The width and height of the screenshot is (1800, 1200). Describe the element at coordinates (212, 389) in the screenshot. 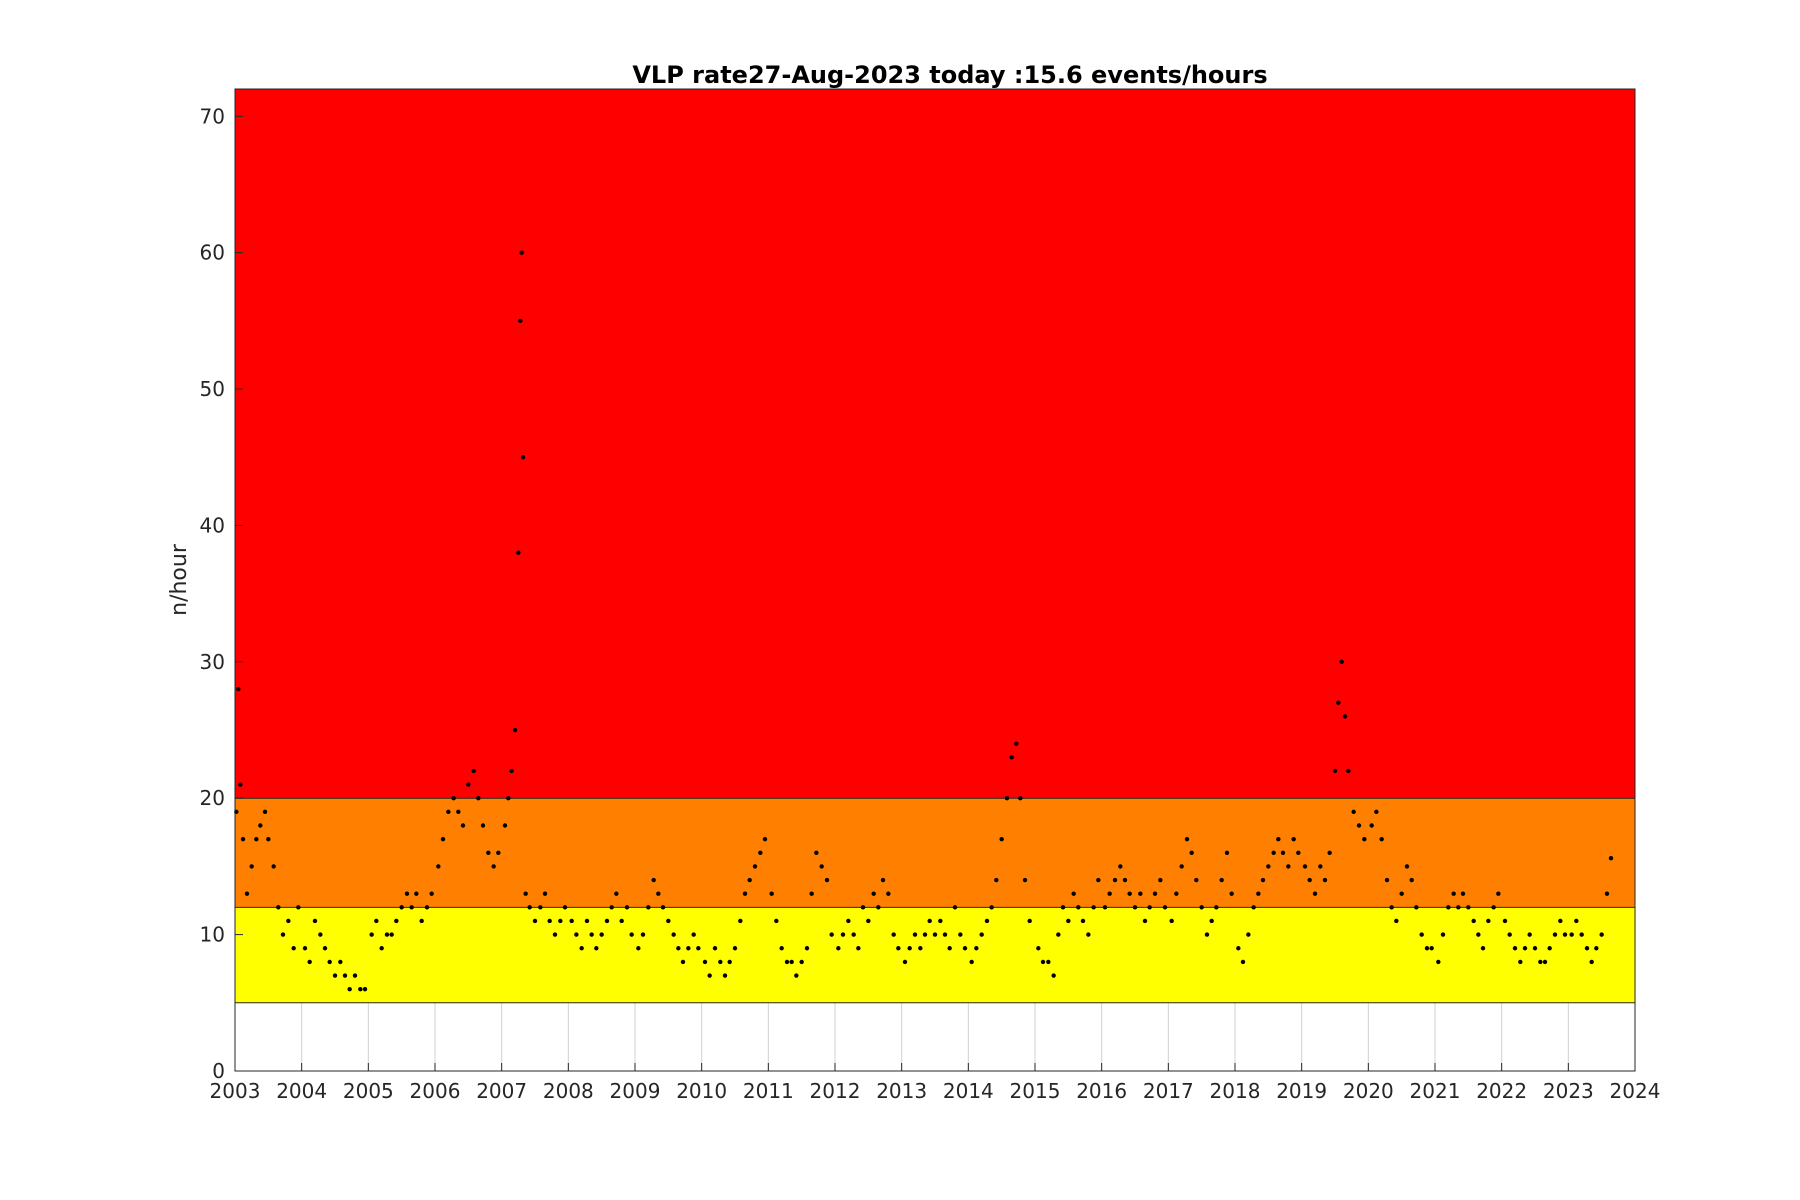

I see `y-tick-label: 50` at that location.